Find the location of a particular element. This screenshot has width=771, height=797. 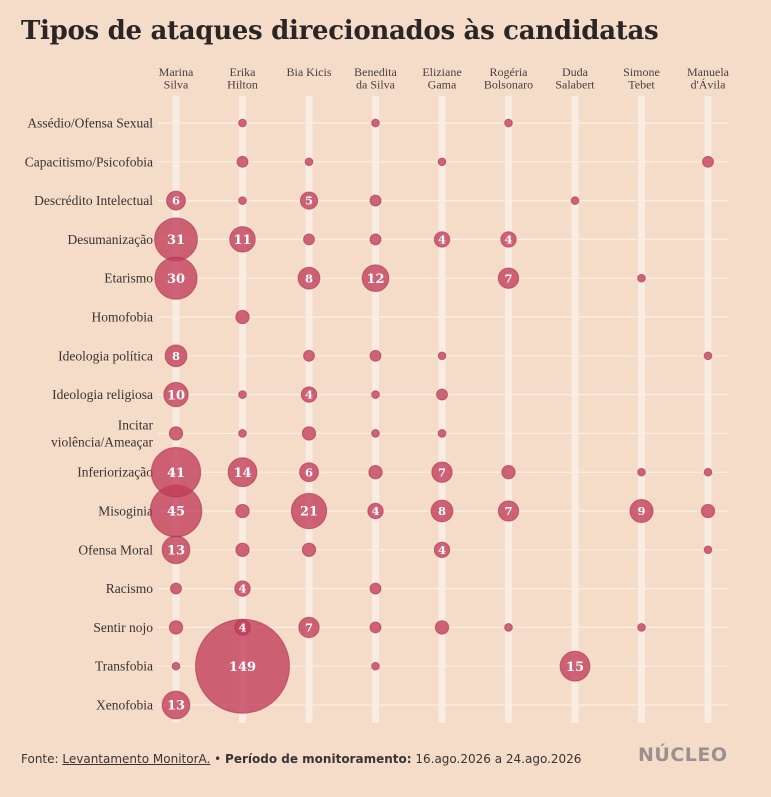

bubble-value-label: 5 is located at coordinates (309, 201).